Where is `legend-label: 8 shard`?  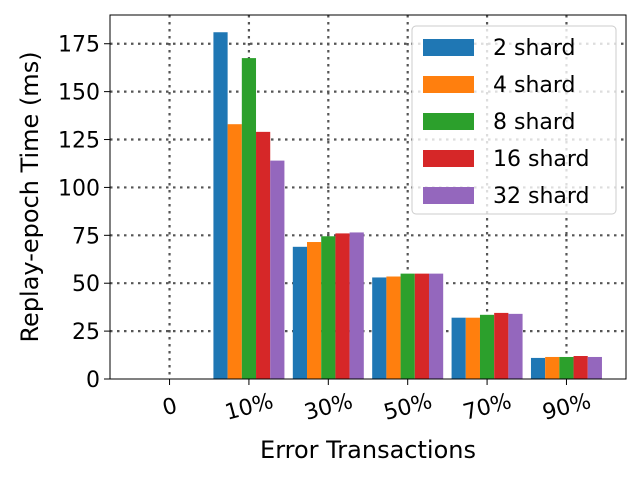
legend-label: 8 shard is located at coordinates (534, 122).